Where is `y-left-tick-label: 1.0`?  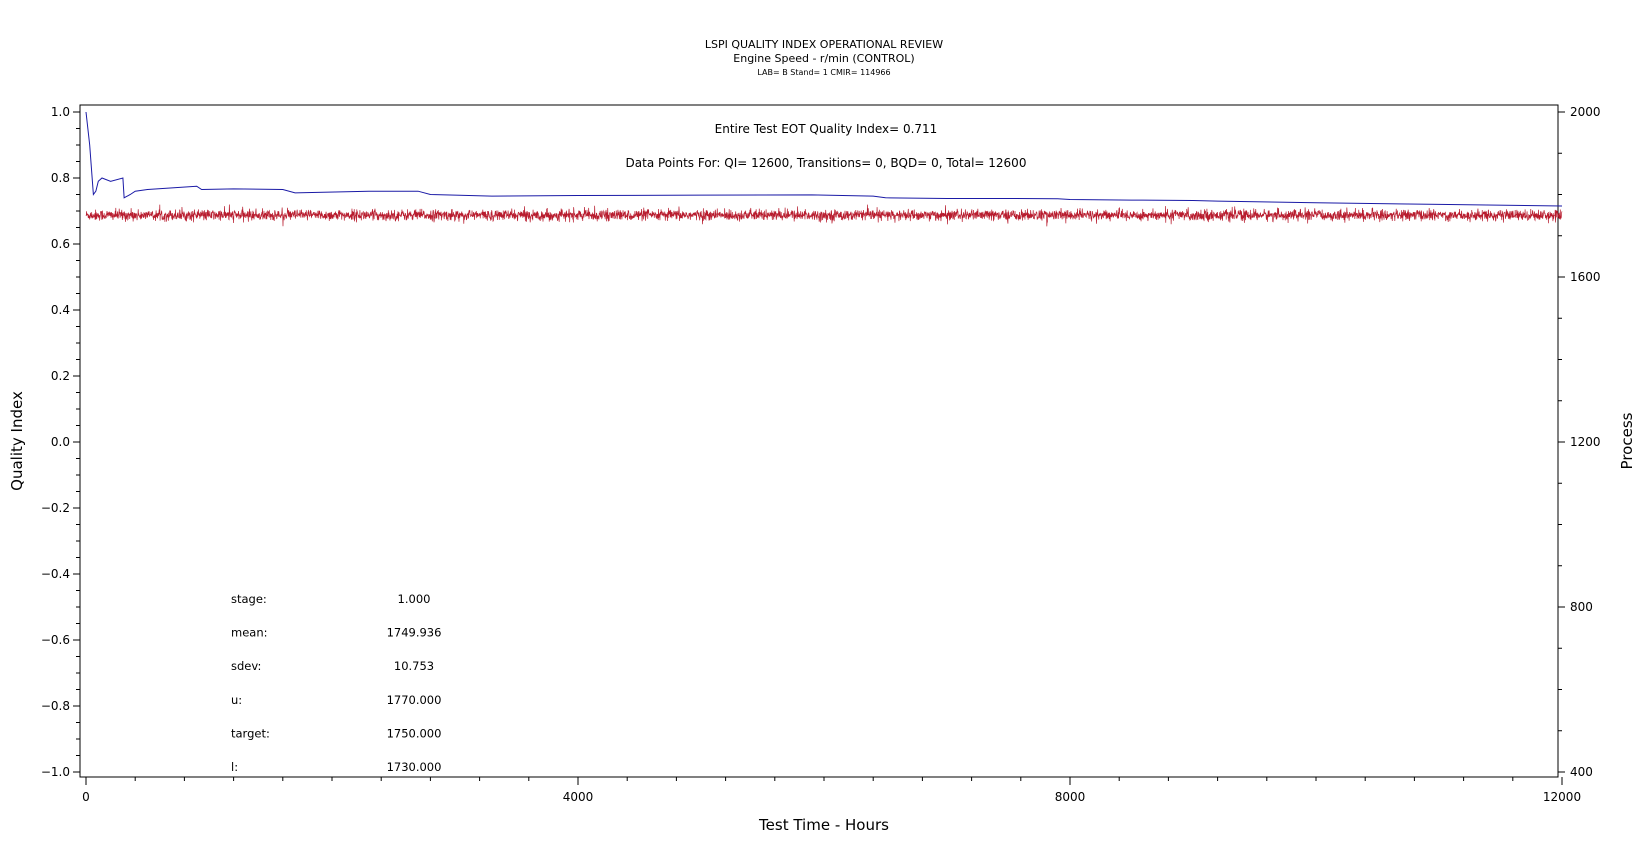 y-left-tick-label: 1.0 is located at coordinates (60, 112).